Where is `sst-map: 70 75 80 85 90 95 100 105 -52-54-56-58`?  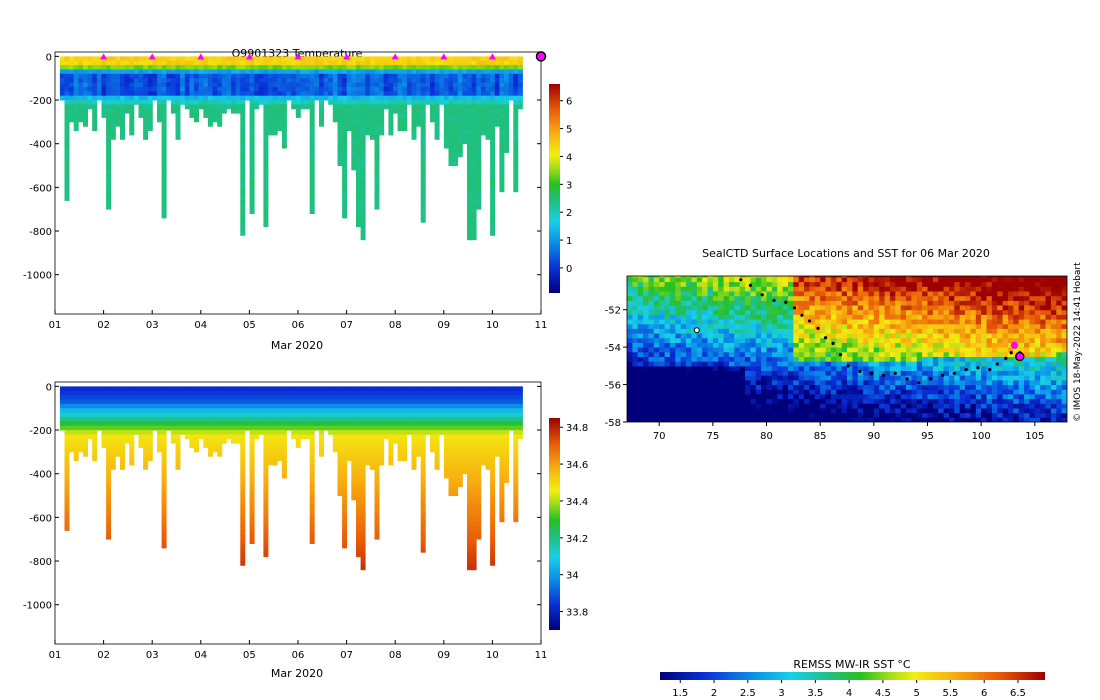 sst-map: 70 75 80 85 90 95 100 105 -52-54-56-58 is located at coordinates (836, 358).